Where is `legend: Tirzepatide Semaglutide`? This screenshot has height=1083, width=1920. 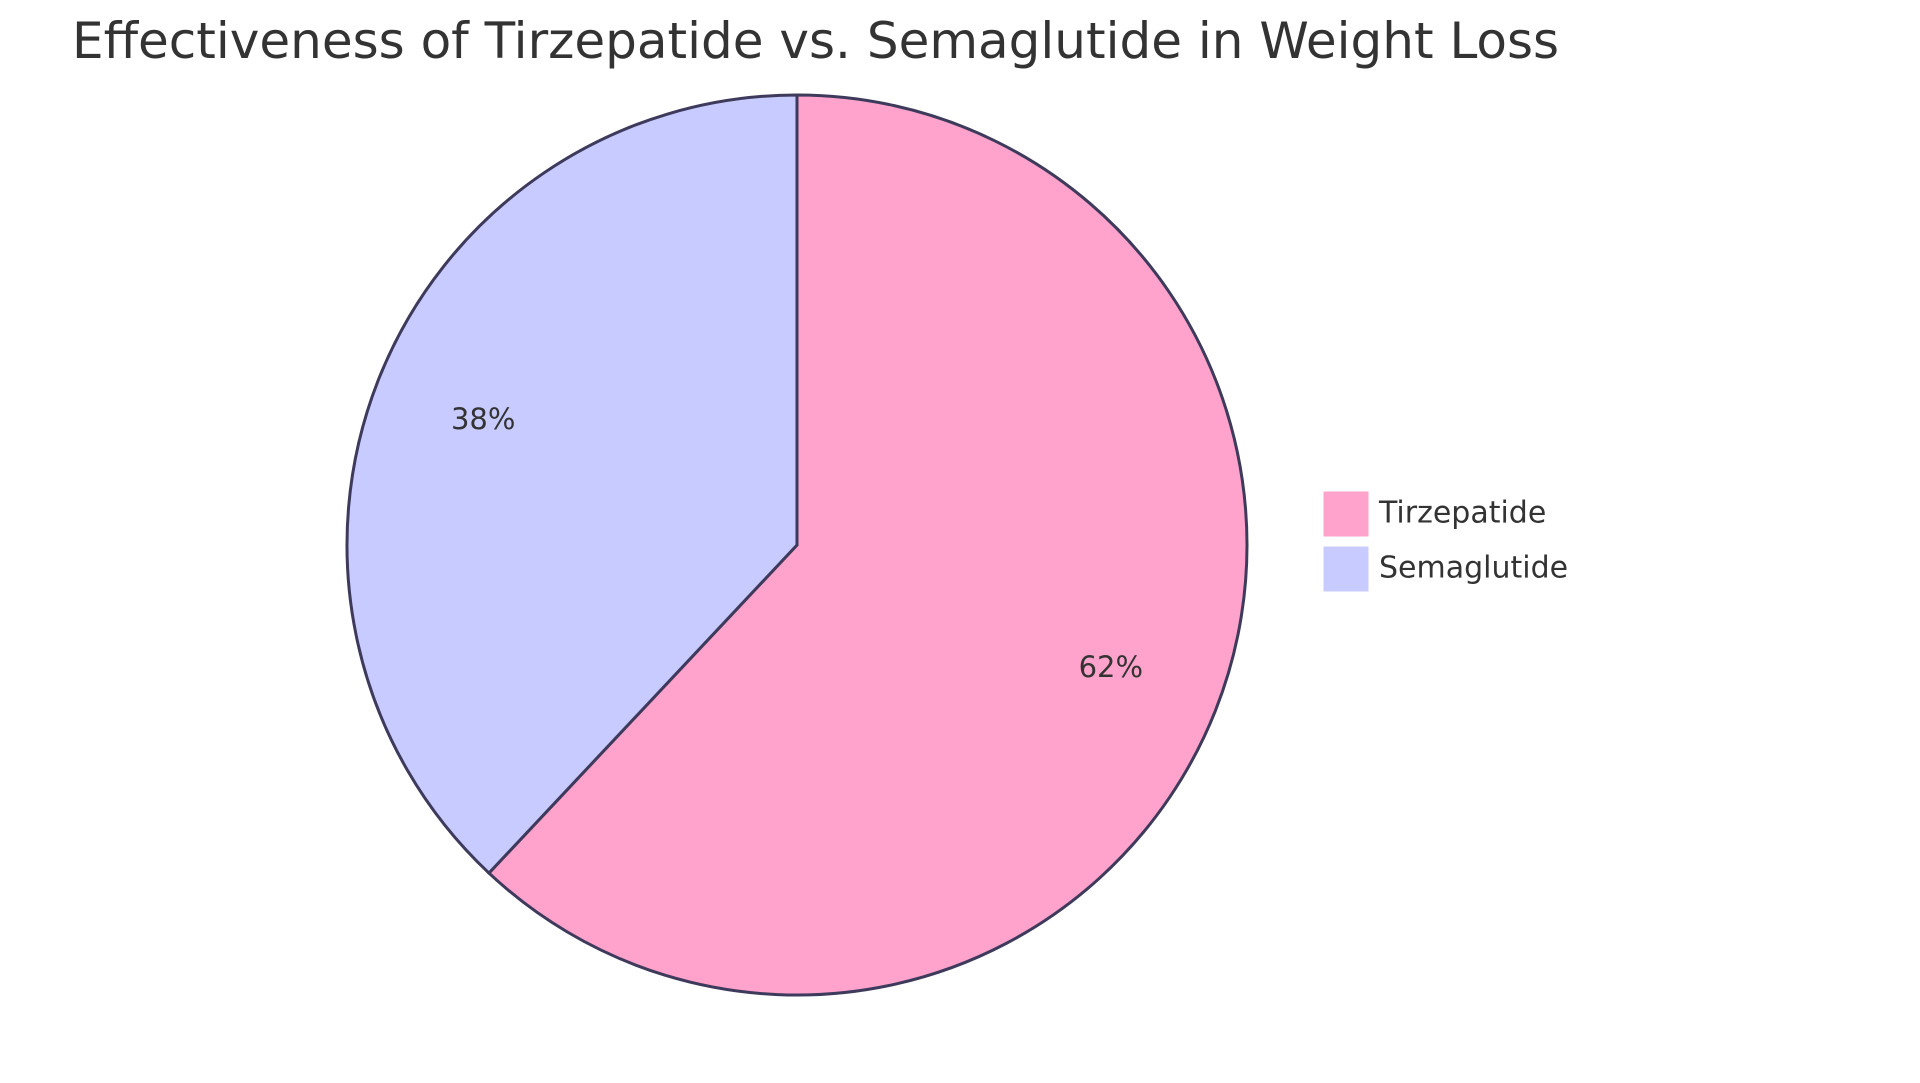
legend: Tirzepatide Semaglutide is located at coordinates (1445, 541).